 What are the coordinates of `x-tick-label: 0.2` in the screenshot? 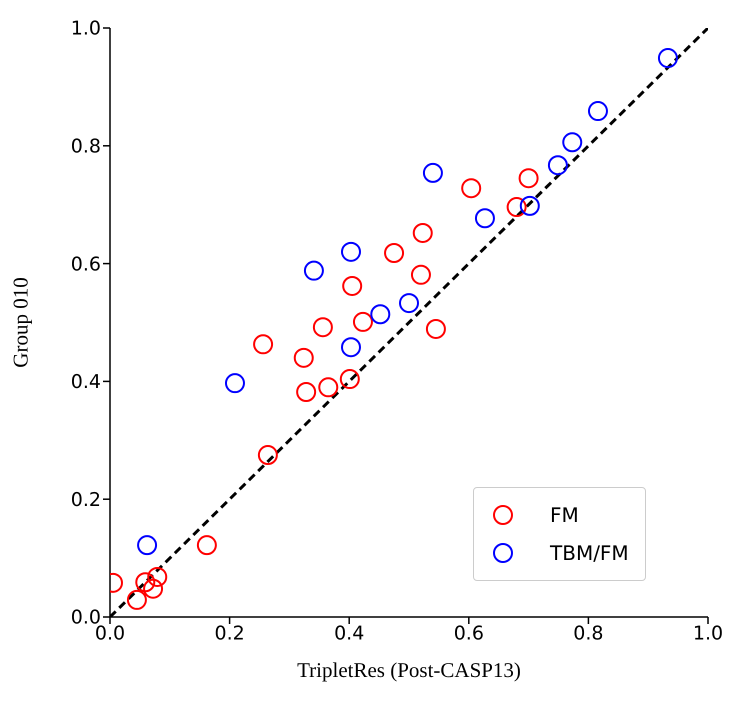 It's located at (229, 633).